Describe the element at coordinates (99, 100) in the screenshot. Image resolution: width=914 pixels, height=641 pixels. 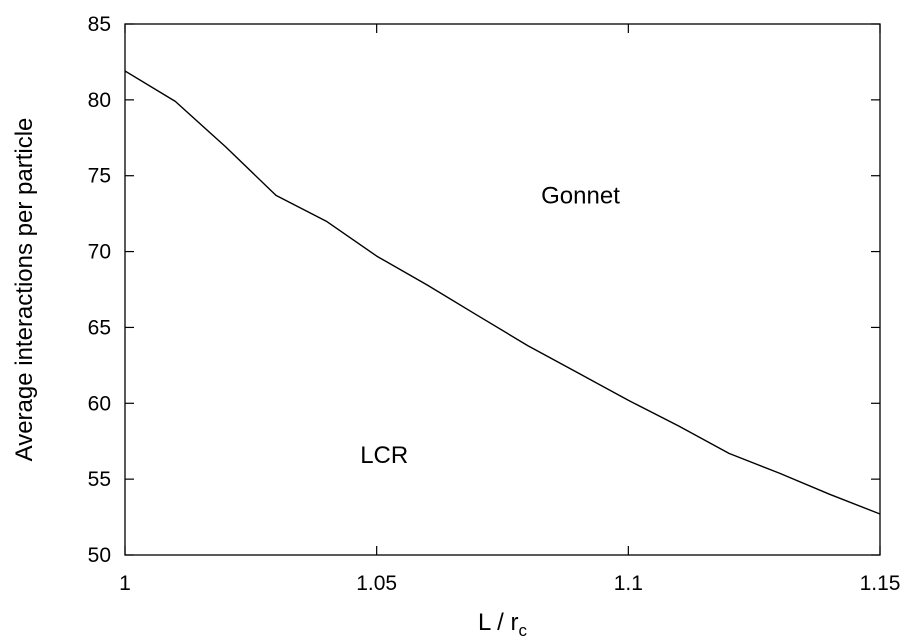
I see `y-tick-label: 80` at that location.